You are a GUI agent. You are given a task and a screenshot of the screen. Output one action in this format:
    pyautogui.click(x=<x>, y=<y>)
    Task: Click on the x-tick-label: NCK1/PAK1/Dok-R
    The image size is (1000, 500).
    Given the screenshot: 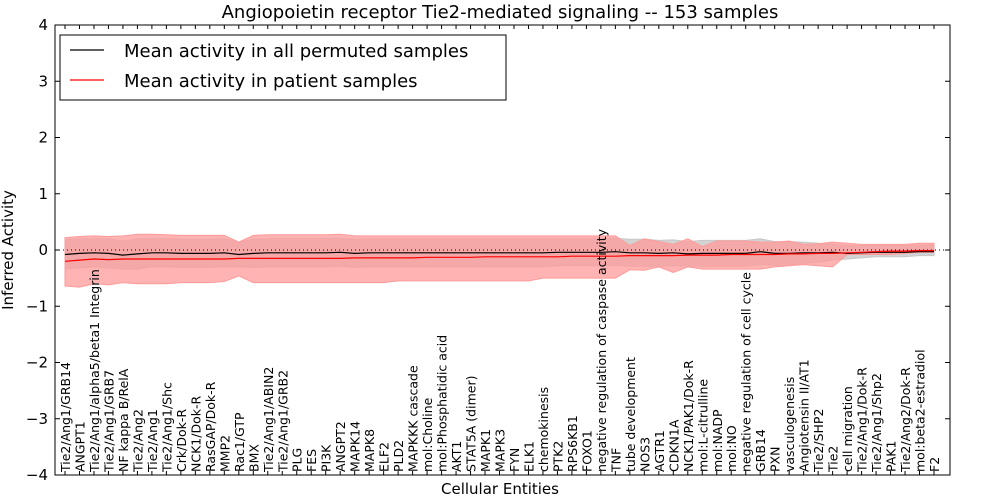 What is the action you would take?
    pyautogui.click(x=688, y=416)
    